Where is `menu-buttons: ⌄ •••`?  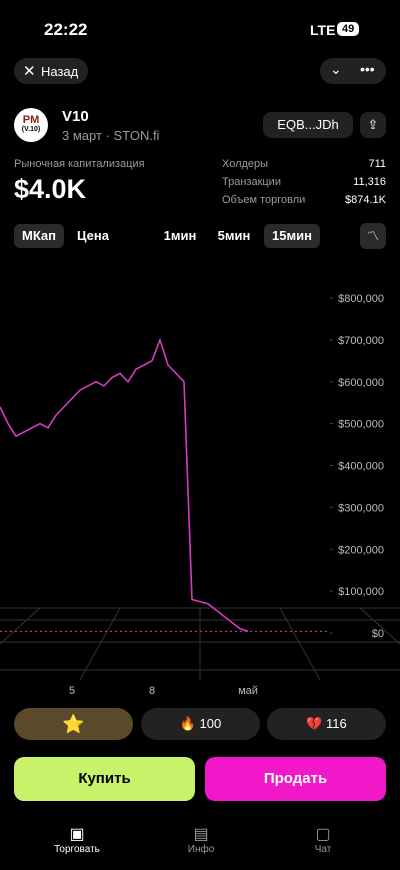 menu-buttons: ⌄ ••• is located at coordinates (353, 71).